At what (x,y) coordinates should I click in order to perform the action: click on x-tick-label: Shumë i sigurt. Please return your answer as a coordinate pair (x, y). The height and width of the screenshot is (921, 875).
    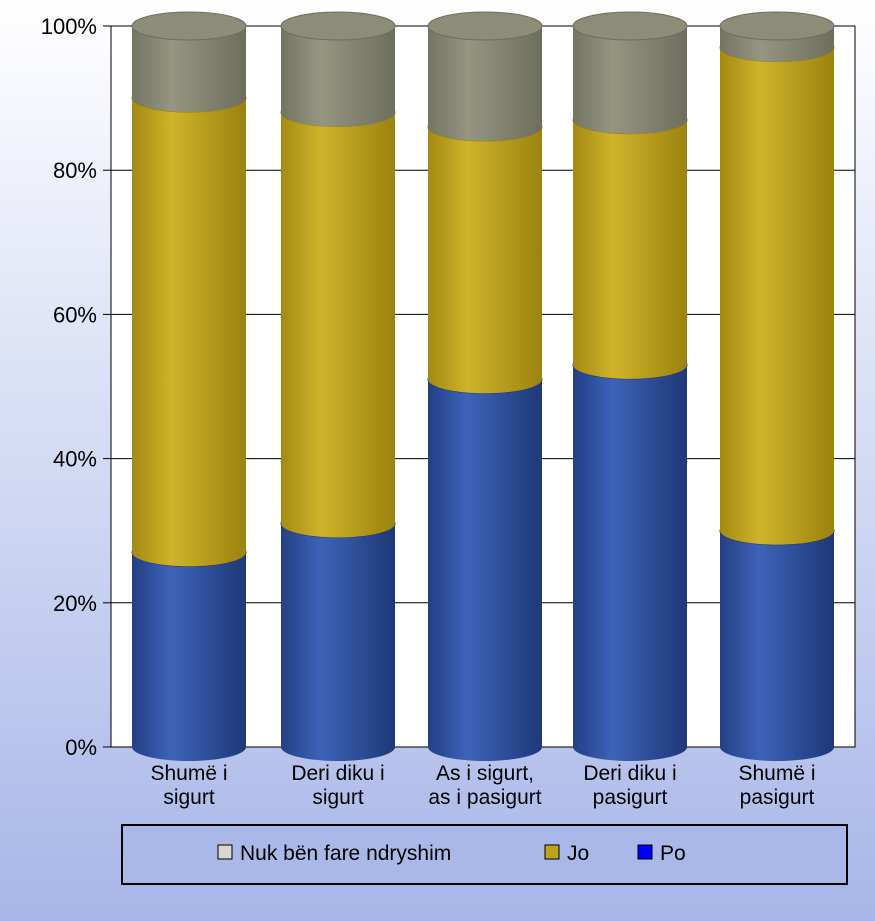
    Looking at the image, I should click on (188, 785).